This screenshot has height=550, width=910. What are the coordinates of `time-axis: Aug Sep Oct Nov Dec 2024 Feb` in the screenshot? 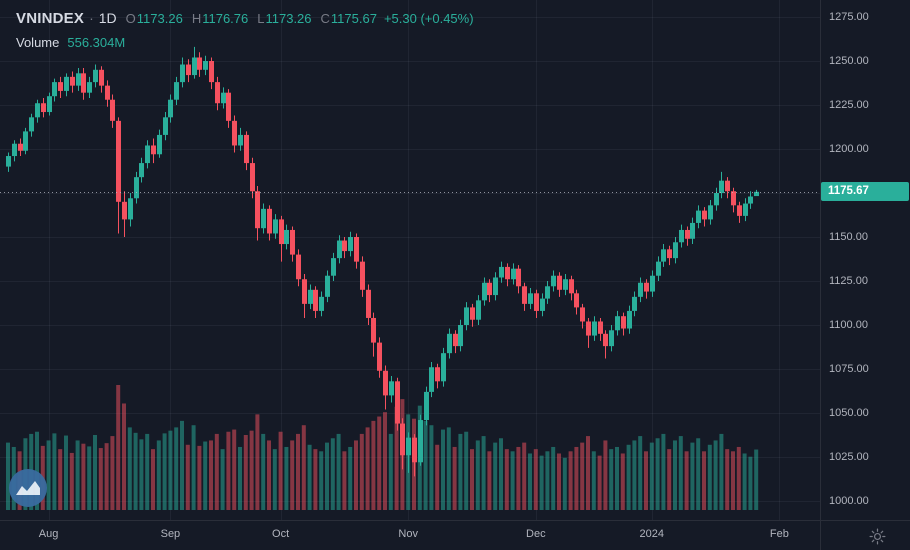 It's located at (410, 535).